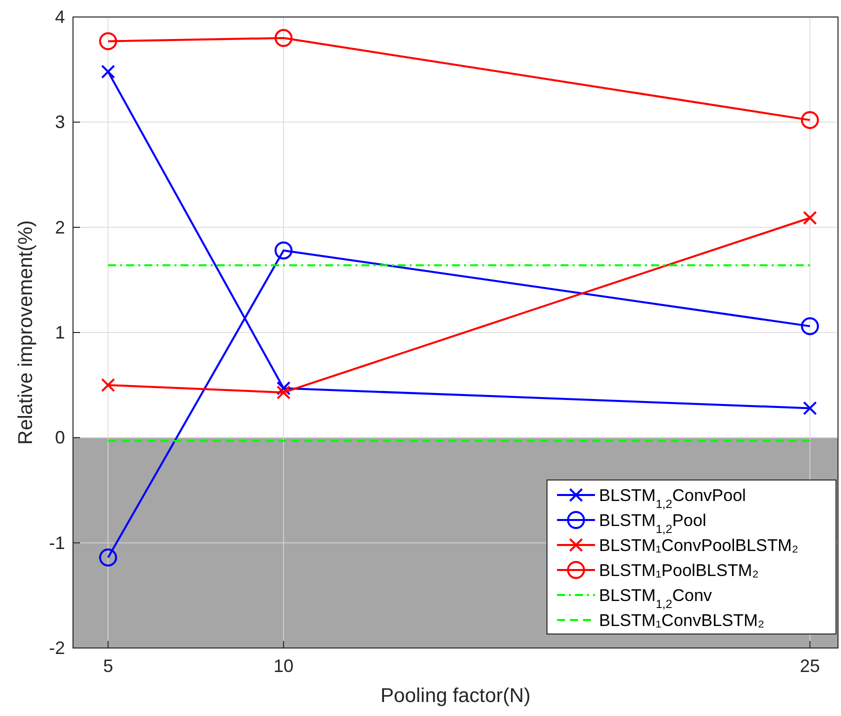  I want to click on y-tick-label: 2, so click(59, 227).